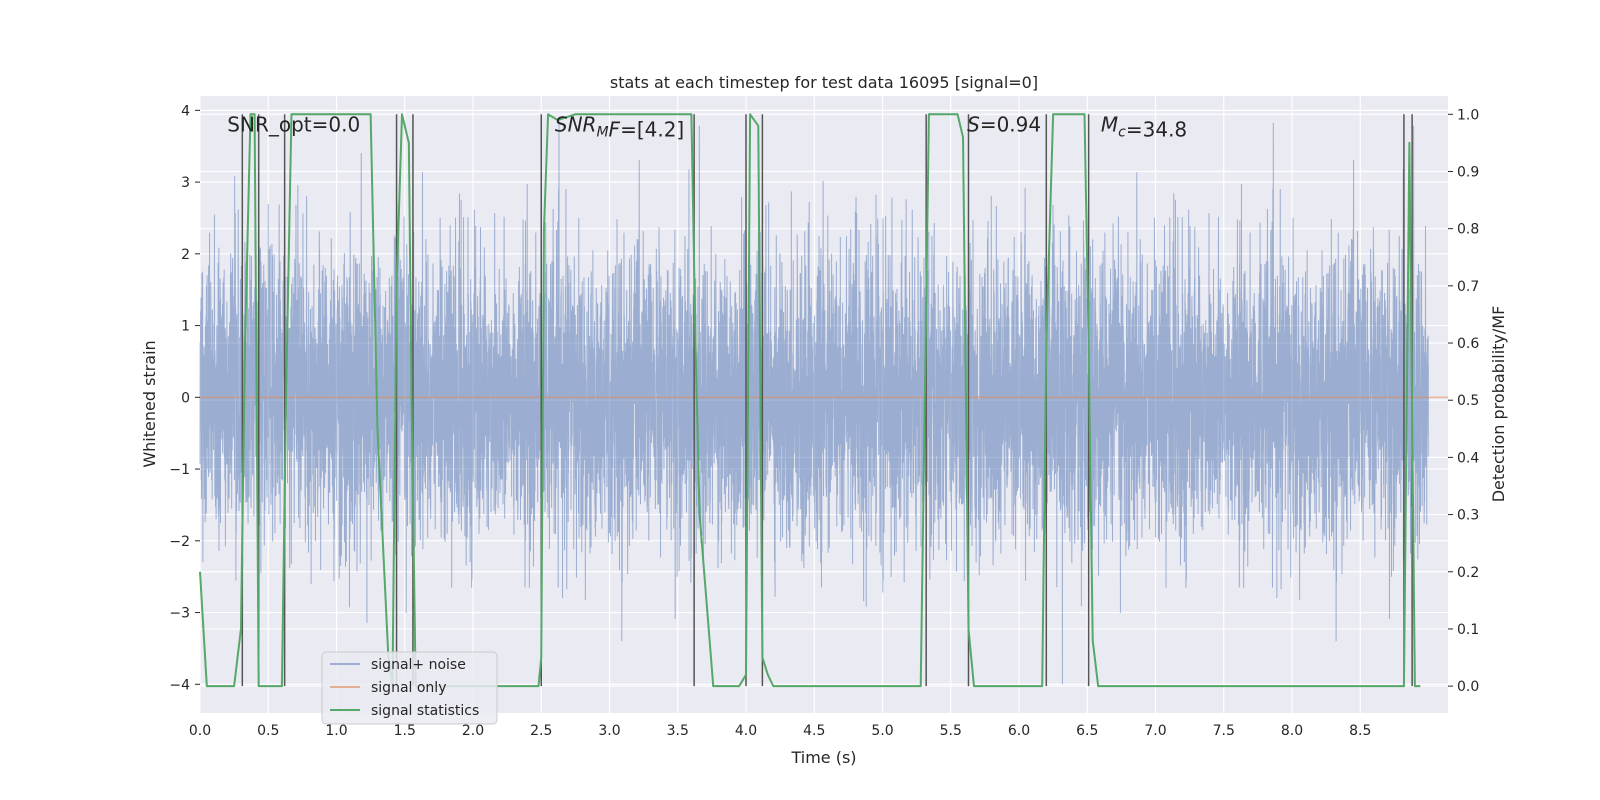 This screenshot has height=800, width=1600. What do you see at coordinates (1468, 687) in the screenshot?
I see `y2-tick-label: 0.0` at bounding box center [1468, 687].